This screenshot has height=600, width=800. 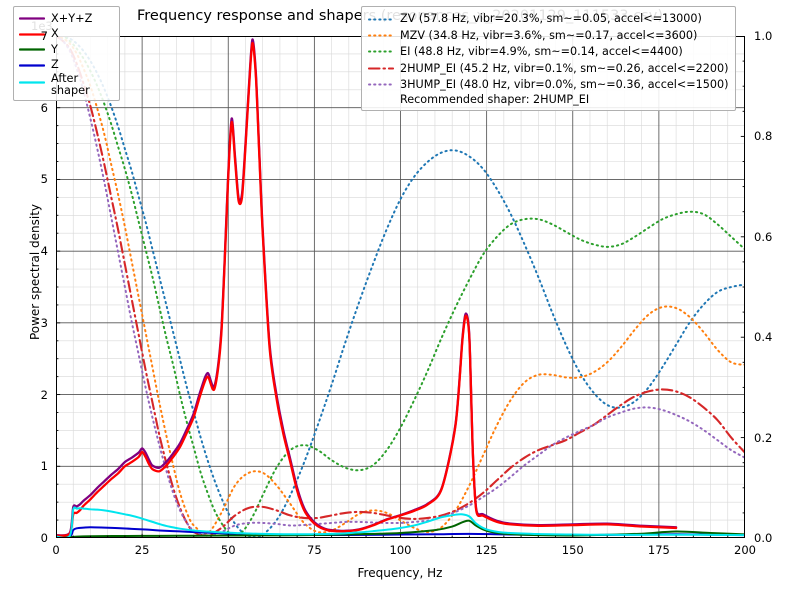 What do you see at coordinates (400, 573) in the screenshot?
I see `x-axis-label: Frequency, Hz` at bounding box center [400, 573].